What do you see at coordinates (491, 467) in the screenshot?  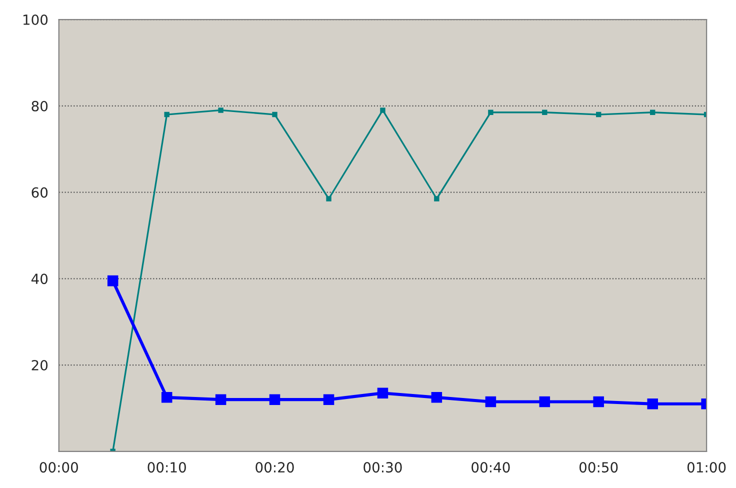 I see `x-tick-label: 00:40` at bounding box center [491, 467].